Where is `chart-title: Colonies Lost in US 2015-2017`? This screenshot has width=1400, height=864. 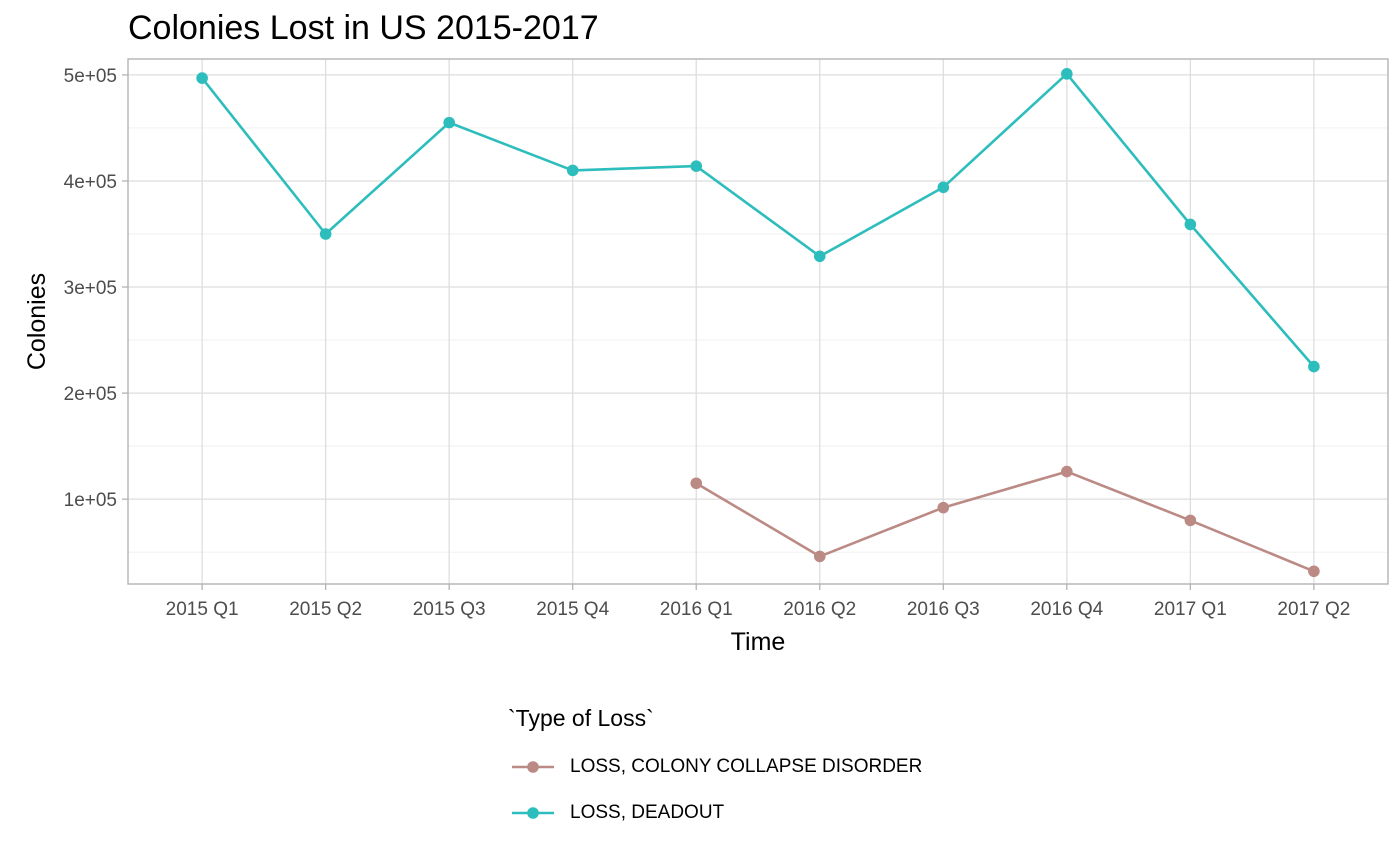 chart-title: Colonies Lost in US 2015-2017 is located at coordinates (363, 28).